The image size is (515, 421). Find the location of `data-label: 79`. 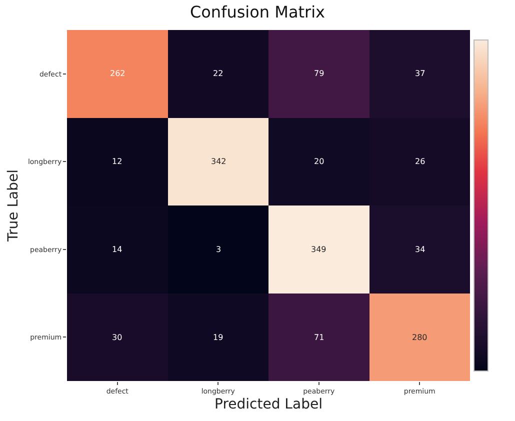

data-label: 79 is located at coordinates (319, 73).